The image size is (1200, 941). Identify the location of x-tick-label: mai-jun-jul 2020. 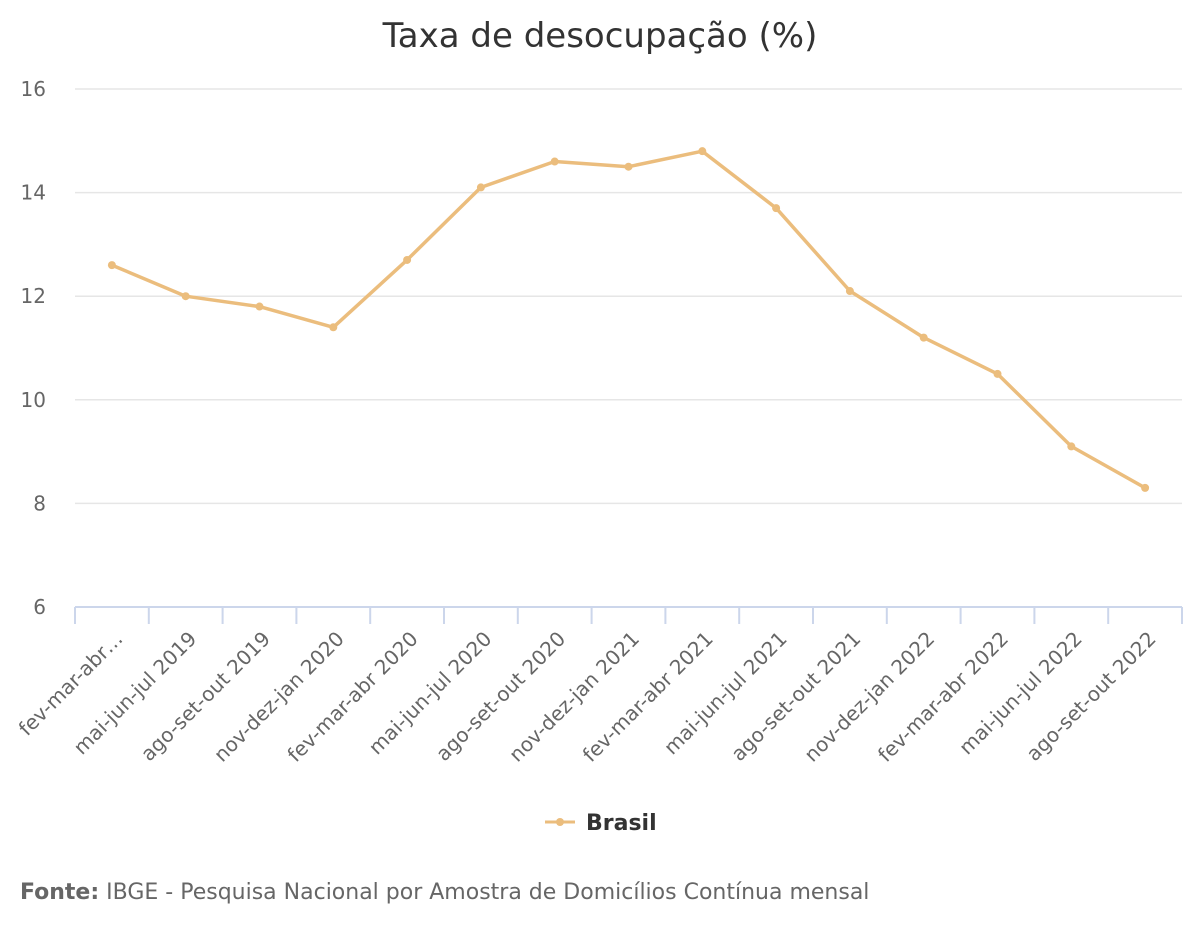
(430, 693).